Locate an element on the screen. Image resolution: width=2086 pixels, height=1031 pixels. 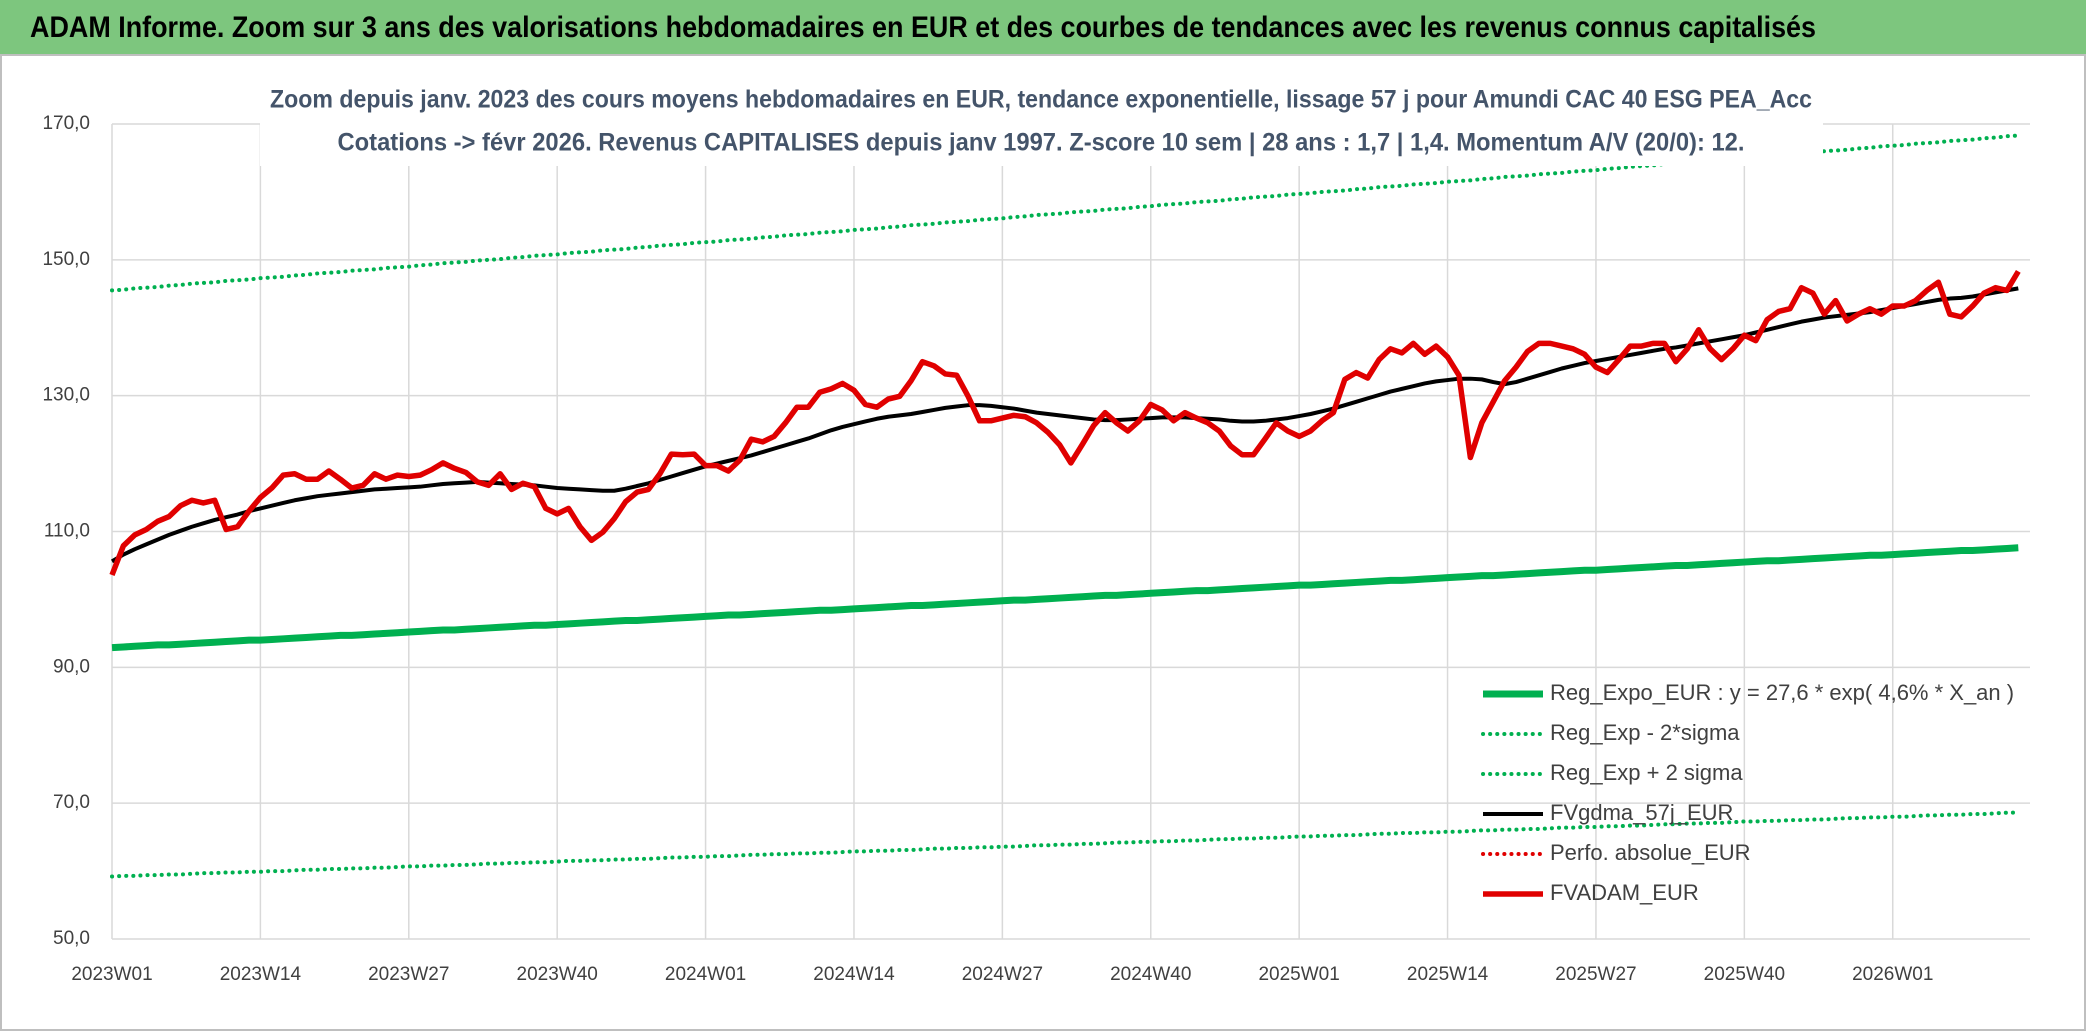
x-tick-label: 2024W14 is located at coordinates (854, 974).